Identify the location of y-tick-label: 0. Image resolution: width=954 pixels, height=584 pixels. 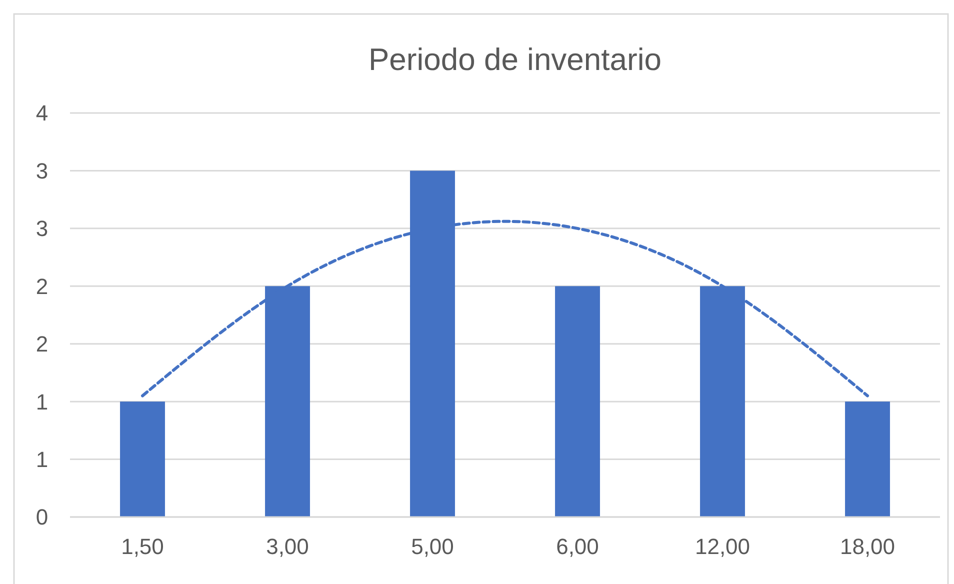
(42, 517).